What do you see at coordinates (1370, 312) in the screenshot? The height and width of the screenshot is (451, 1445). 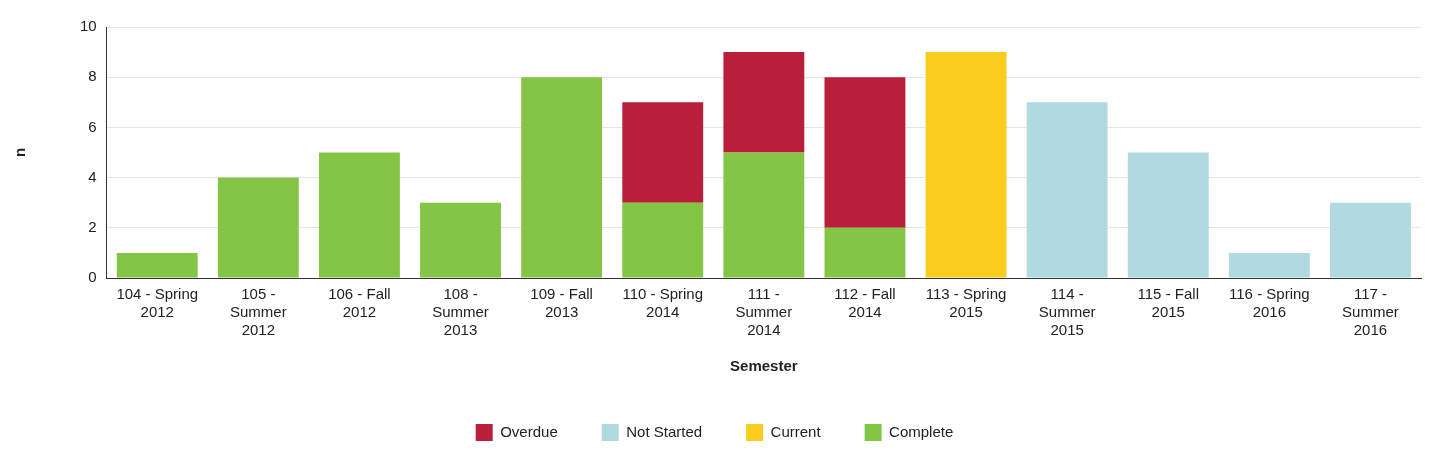 I see `x-tick-label: 117 - Summer 2016` at bounding box center [1370, 312].